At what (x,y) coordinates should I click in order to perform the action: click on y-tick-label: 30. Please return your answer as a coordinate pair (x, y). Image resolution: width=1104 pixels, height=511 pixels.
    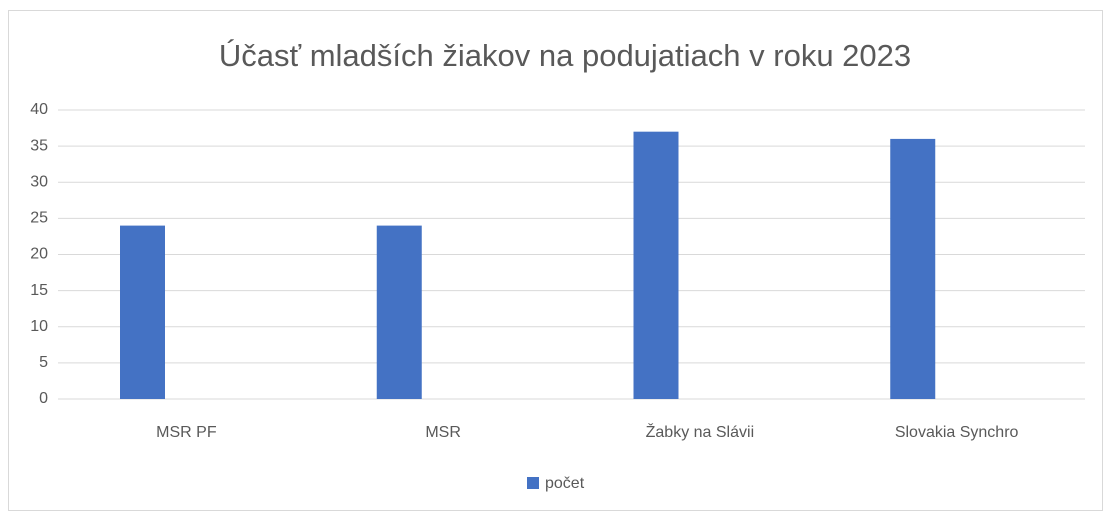
    Looking at the image, I should click on (39, 181).